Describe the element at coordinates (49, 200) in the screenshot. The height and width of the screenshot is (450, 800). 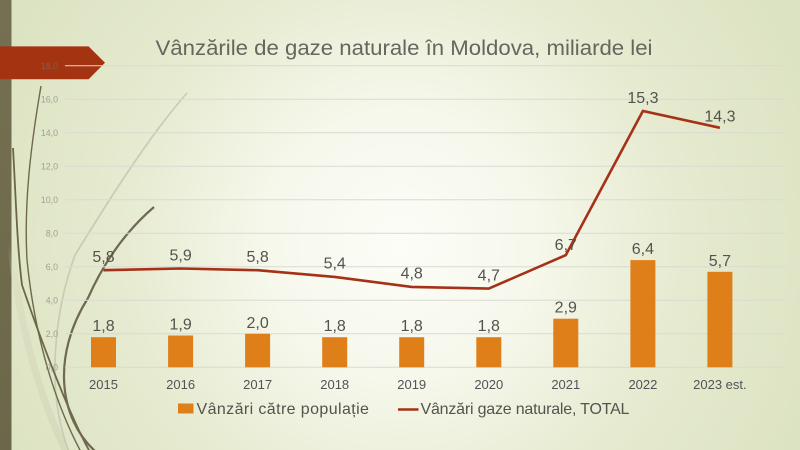
I see `svg-text: 10,0` at that location.